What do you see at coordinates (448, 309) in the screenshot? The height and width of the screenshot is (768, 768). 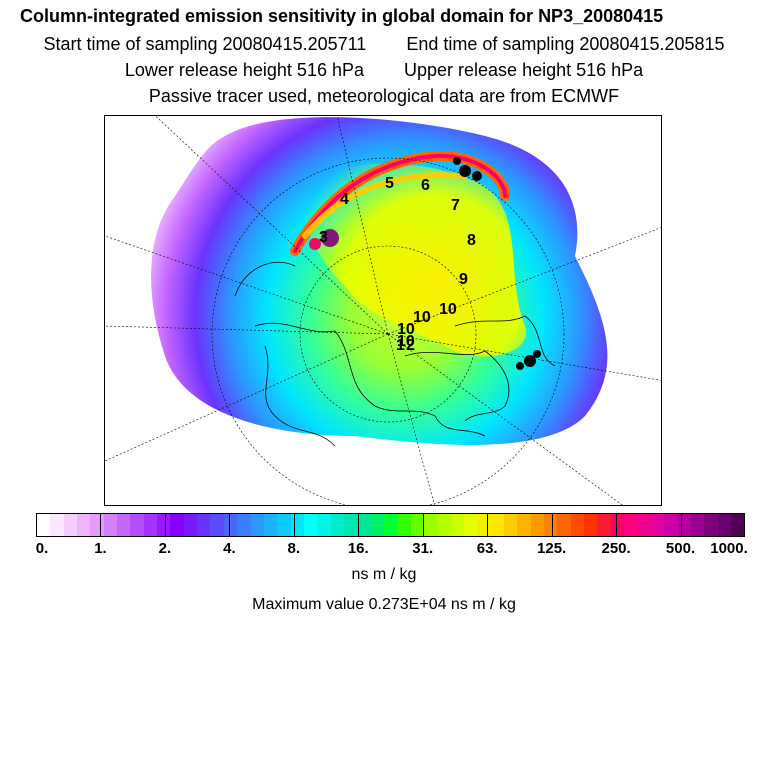 I see `track-label-10a: 10` at bounding box center [448, 309].